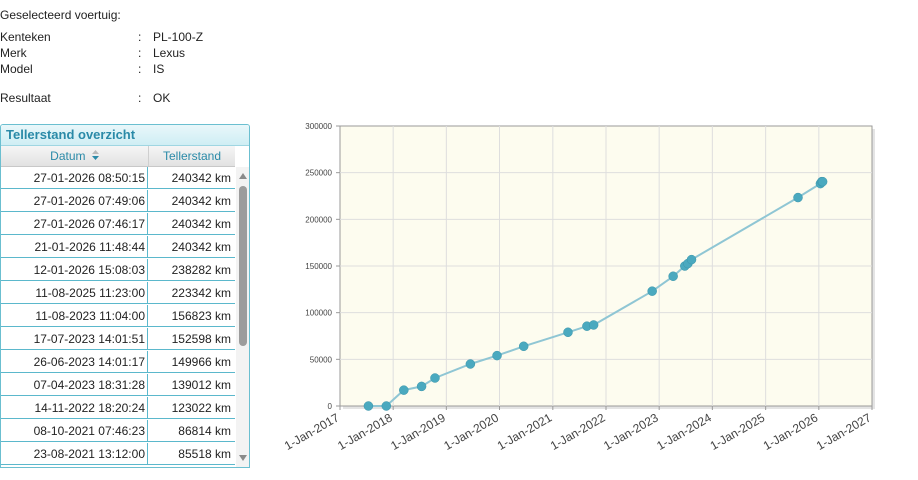 The width and height of the screenshot is (918, 480). Describe the element at coordinates (159, 69) in the screenshot. I see `field-value: IS` at that location.